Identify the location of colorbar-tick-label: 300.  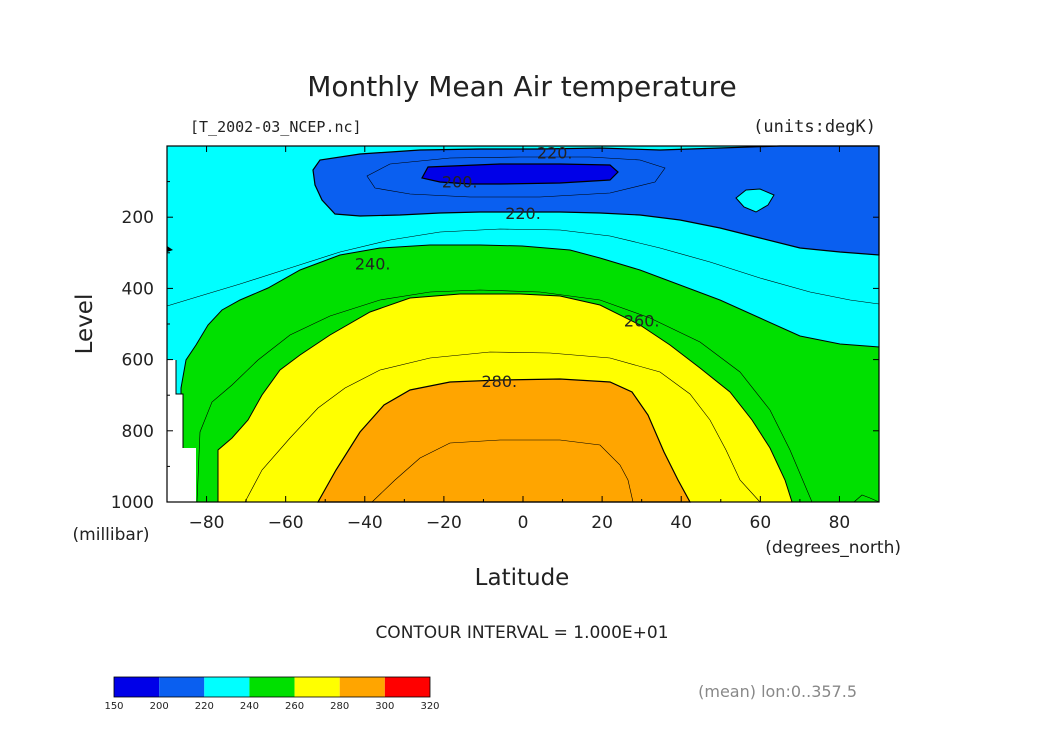
(384, 706).